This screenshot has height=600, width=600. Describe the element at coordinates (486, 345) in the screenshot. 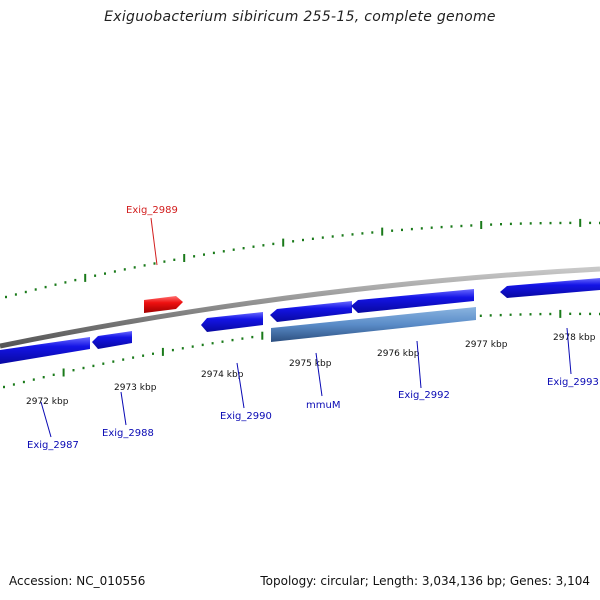

I see `tick-label: 2977 kbp` at that location.